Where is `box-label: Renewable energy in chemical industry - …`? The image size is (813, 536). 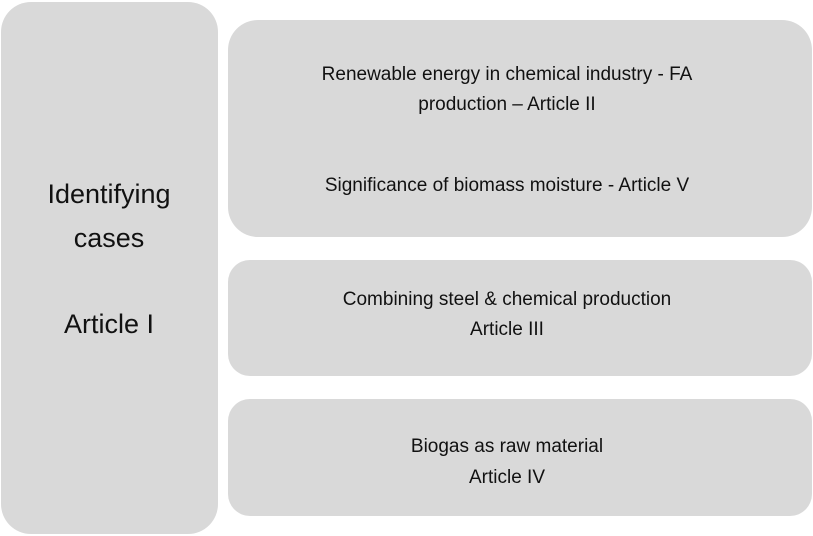
box-label: Renewable energy in chemical industry - … is located at coordinates (507, 74).